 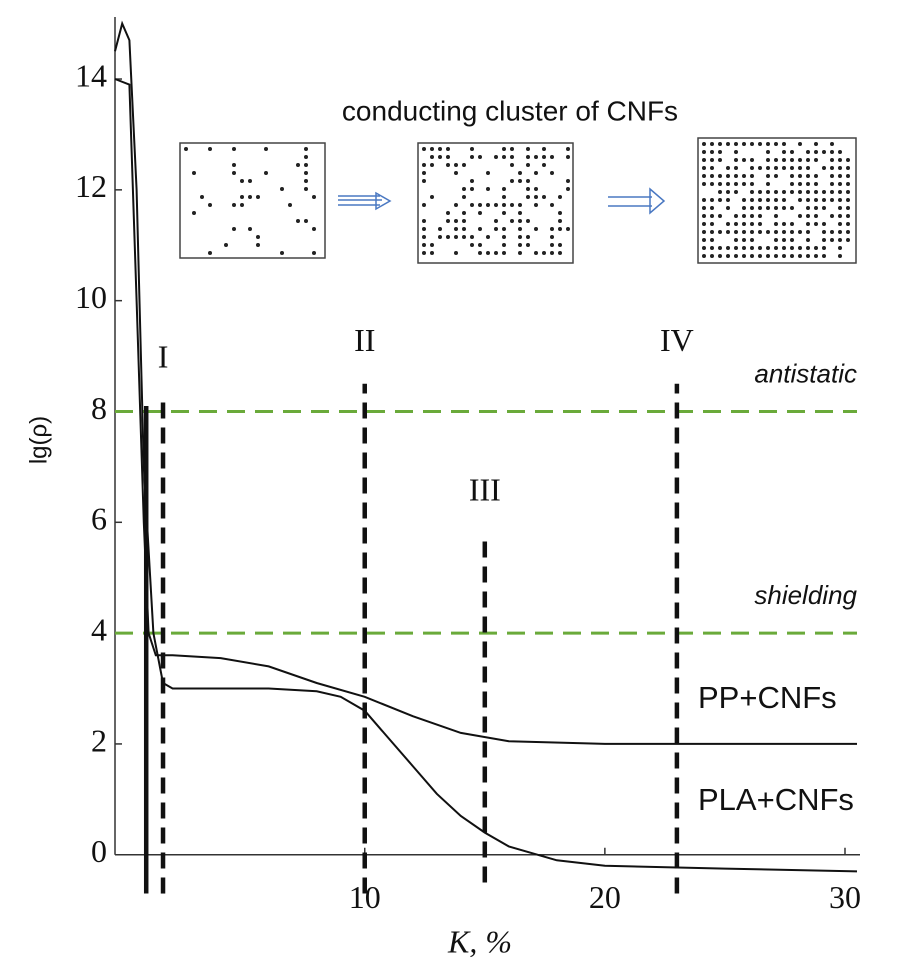 What do you see at coordinates (479, 941) in the screenshot?
I see `x-axis-label: K, %` at bounding box center [479, 941].